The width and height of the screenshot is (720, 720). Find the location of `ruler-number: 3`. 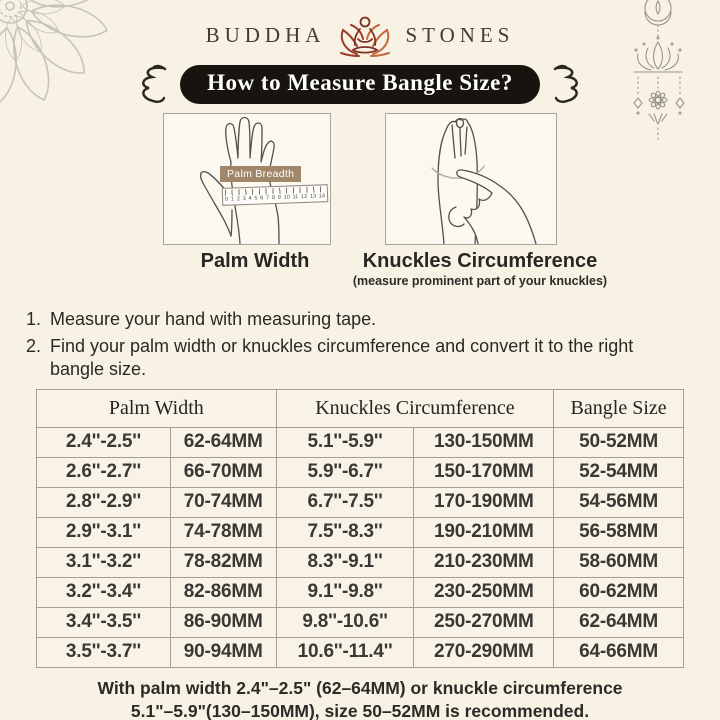

ruler-number: 3 is located at coordinates (244, 199).